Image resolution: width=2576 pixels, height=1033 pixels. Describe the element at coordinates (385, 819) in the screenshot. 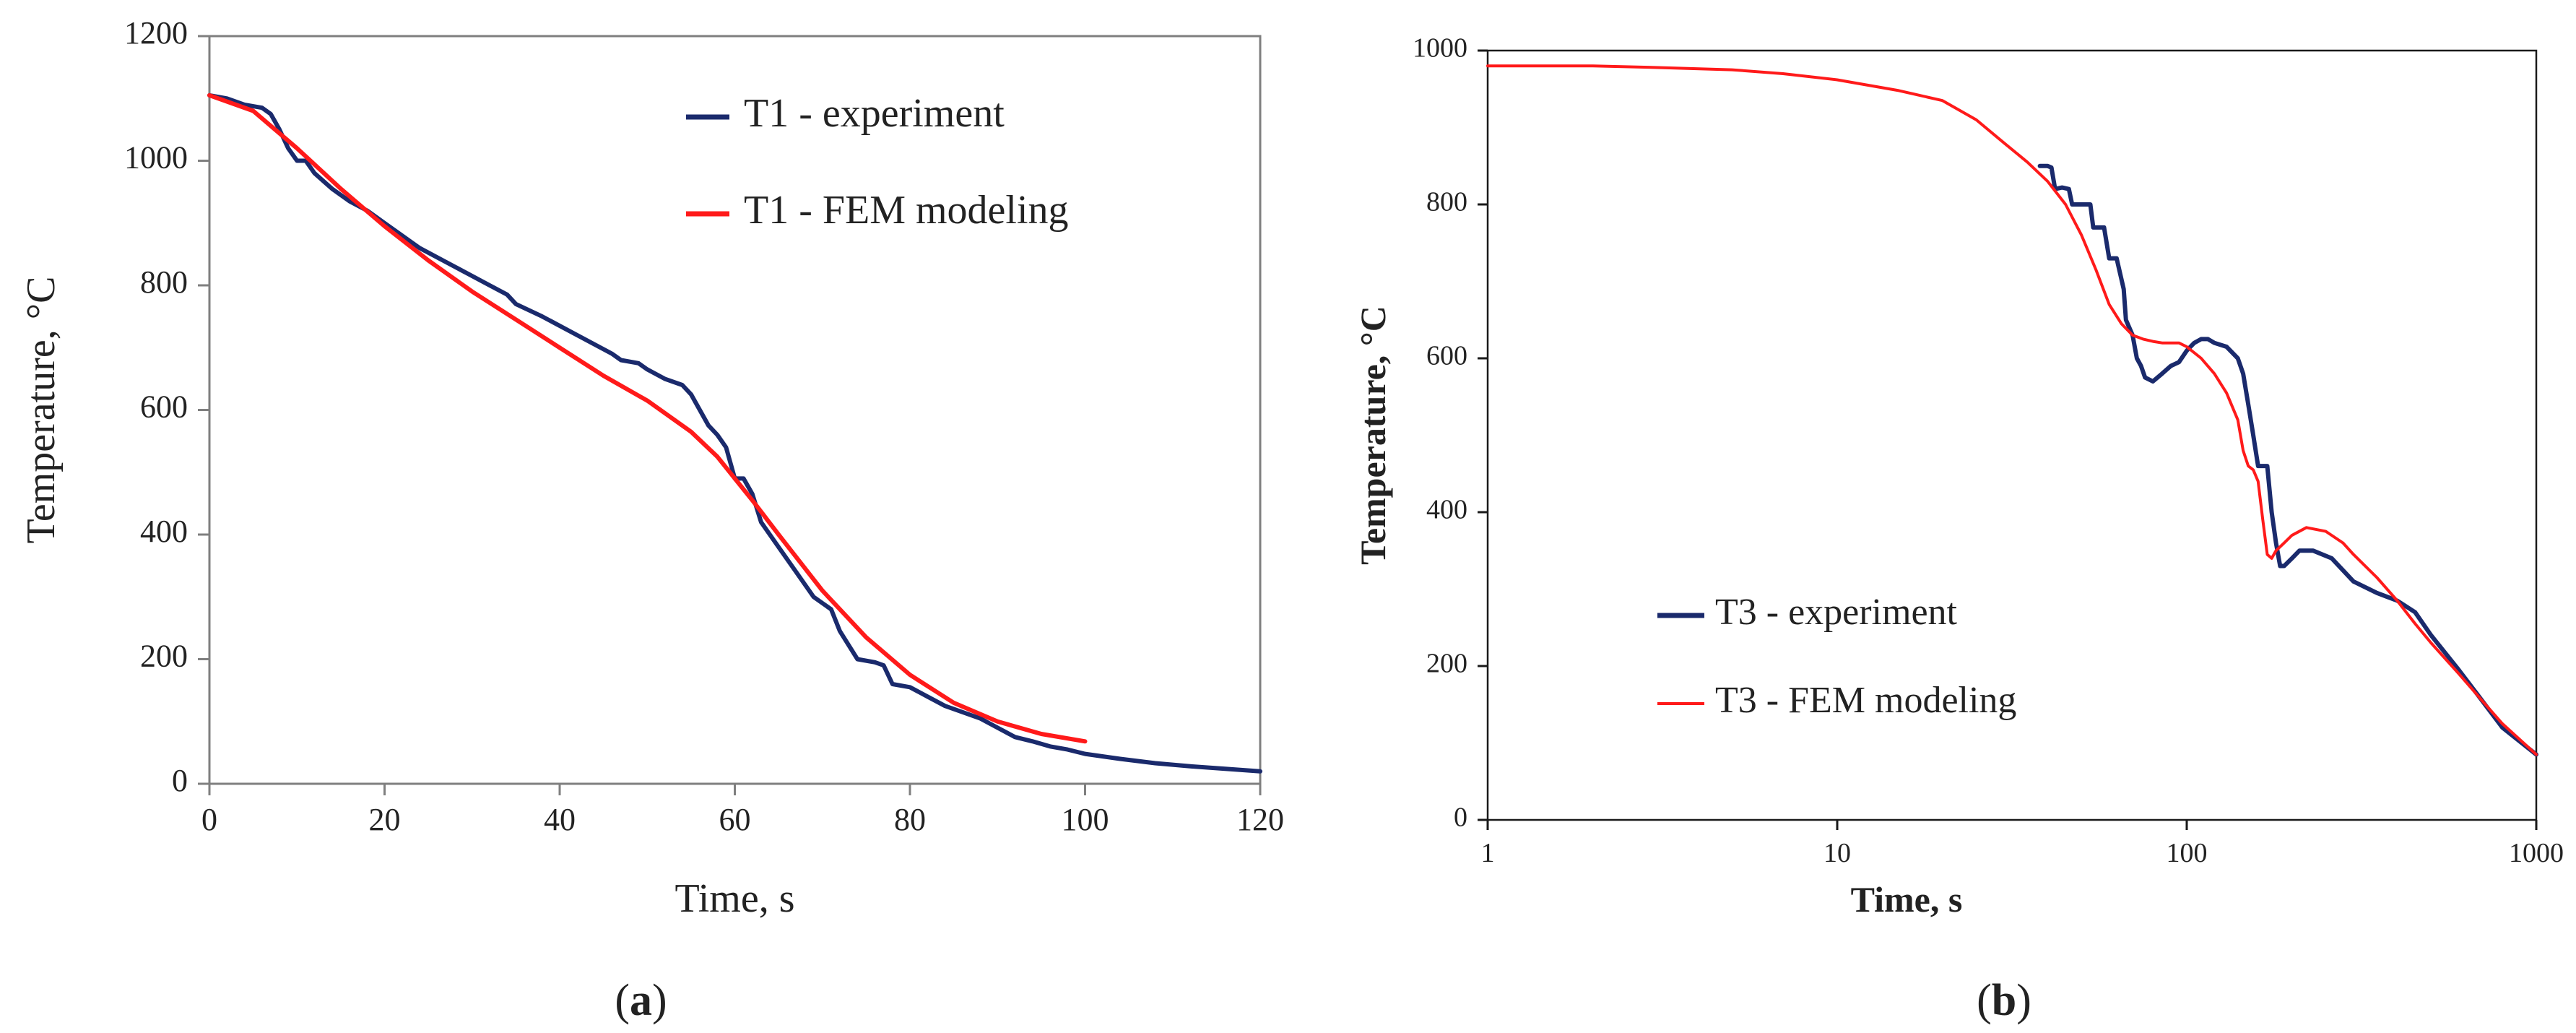

I see `panel-a-x-tick-label: 20` at that location.